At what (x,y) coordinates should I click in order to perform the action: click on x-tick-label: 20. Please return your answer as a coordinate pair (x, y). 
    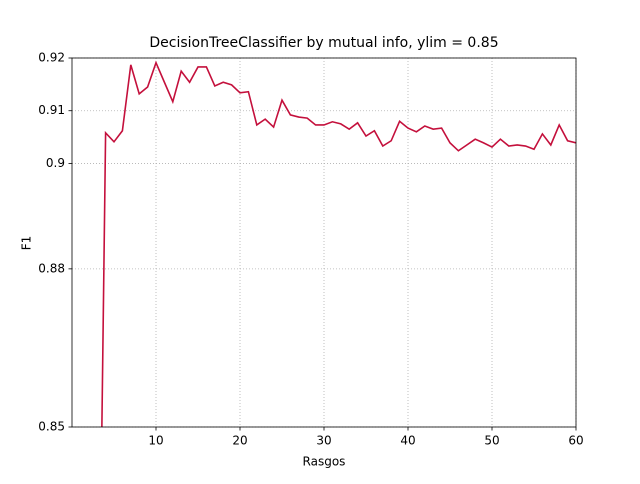
    Looking at the image, I should click on (239, 441).